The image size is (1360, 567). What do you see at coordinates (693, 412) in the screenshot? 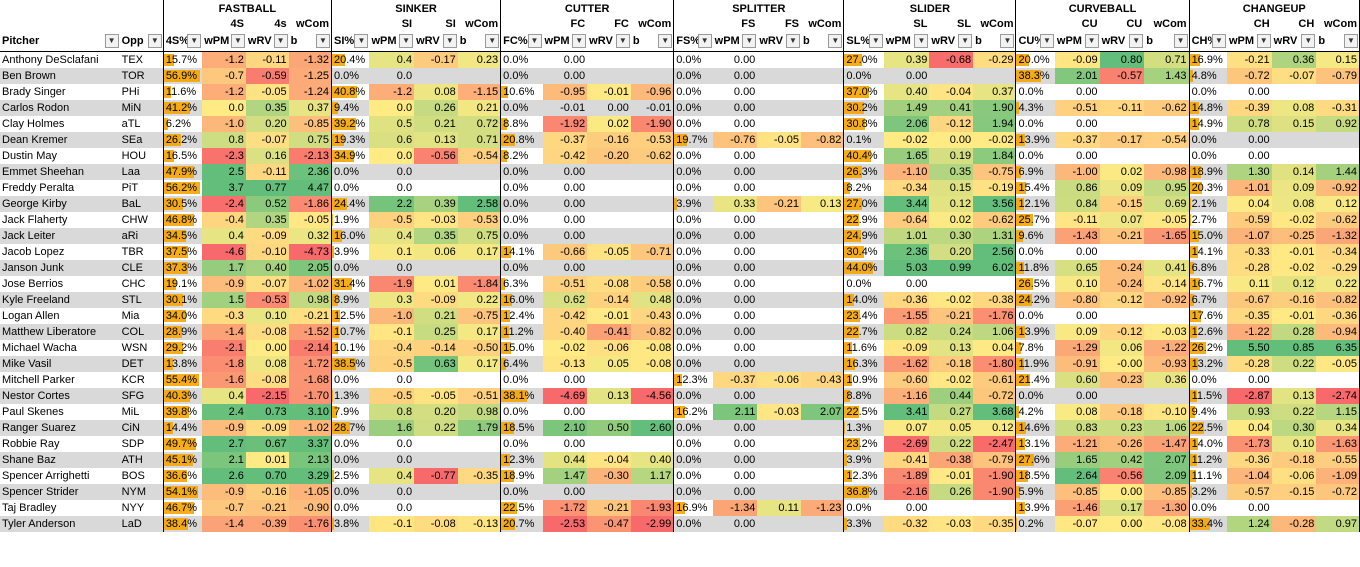
I see `usage-pct-cell: 16.2%` at bounding box center [693, 412].